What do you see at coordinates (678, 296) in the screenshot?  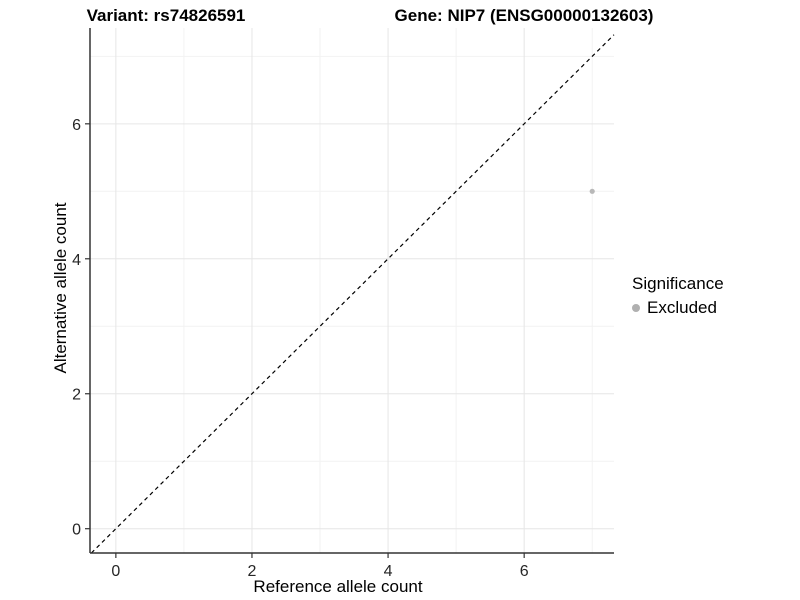 I see `legend: Significance Excluded` at bounding box center [678, 296].